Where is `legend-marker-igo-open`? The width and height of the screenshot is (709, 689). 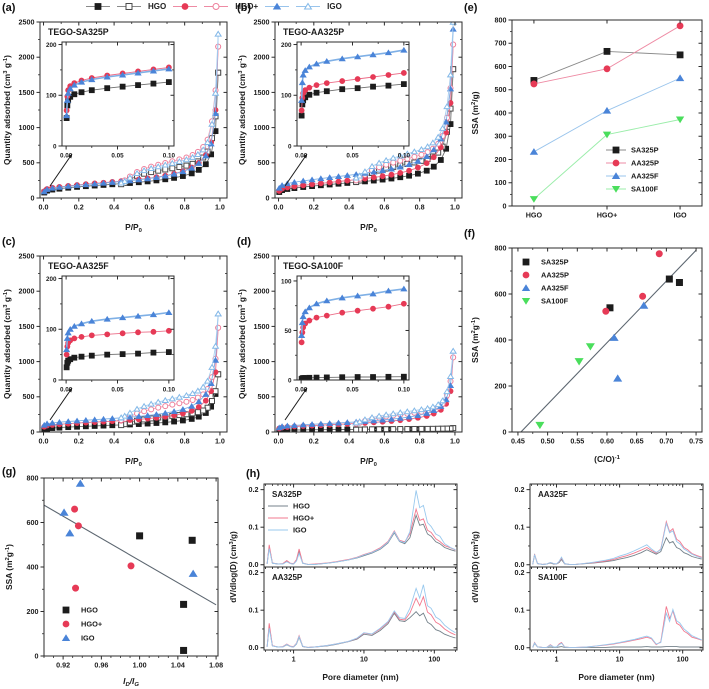 legend-marker-igo-open is located at coordinates (308, 6).